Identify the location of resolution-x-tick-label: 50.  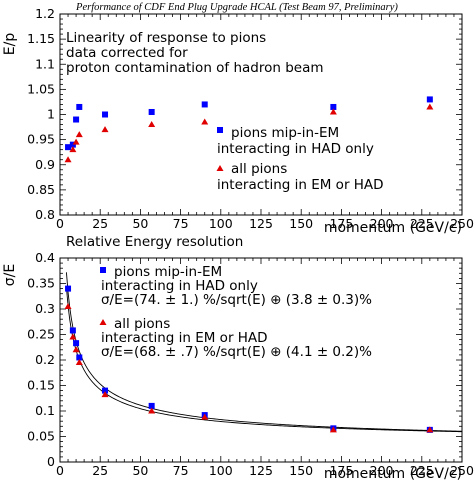
(140, 470).